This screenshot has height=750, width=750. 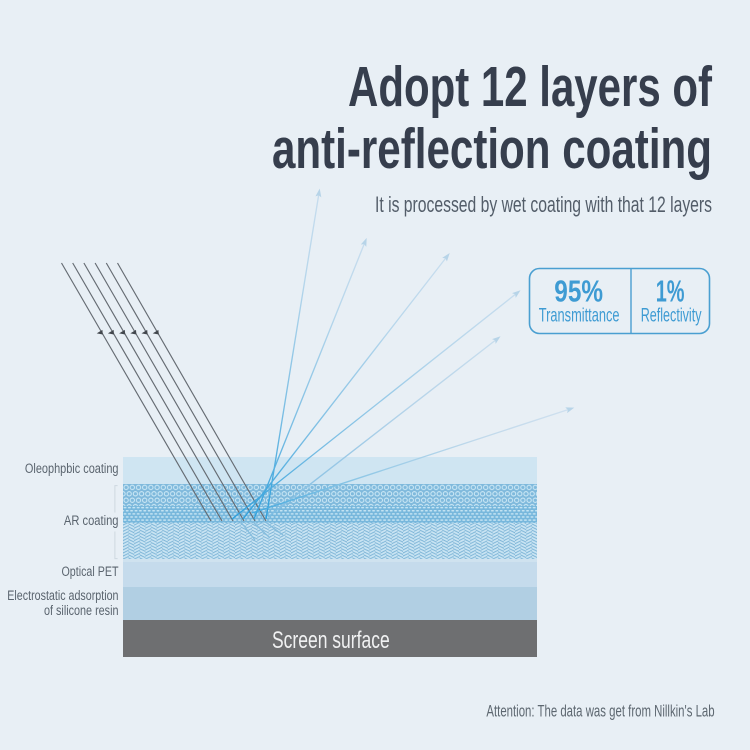 What do you see at coordinates (62, 596) in the screenshot?
I see `svg-text: Electrostatic adsorption` at bounding box center [62, 596].